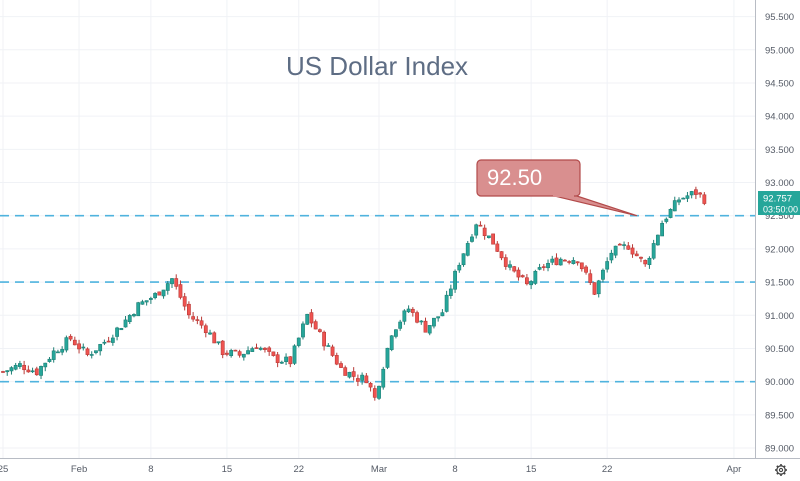 The image size is (800, 481). I want to click on chart-settings-button, so click(781, 470).